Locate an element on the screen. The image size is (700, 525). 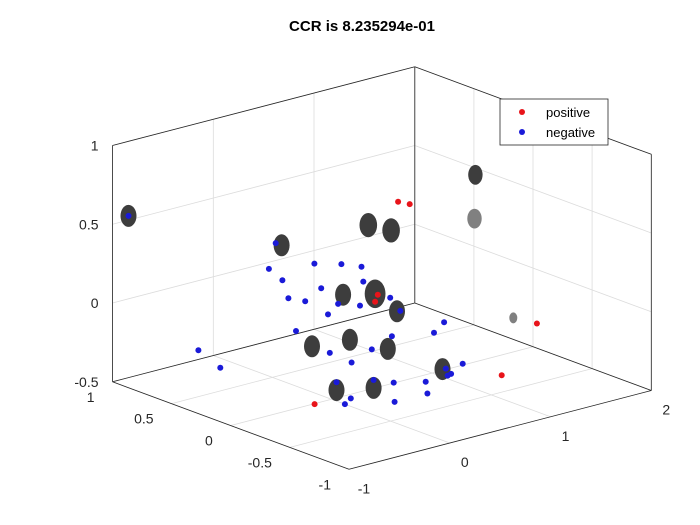
y-tick-label: 0.5 is located at coordinates (144, 419).